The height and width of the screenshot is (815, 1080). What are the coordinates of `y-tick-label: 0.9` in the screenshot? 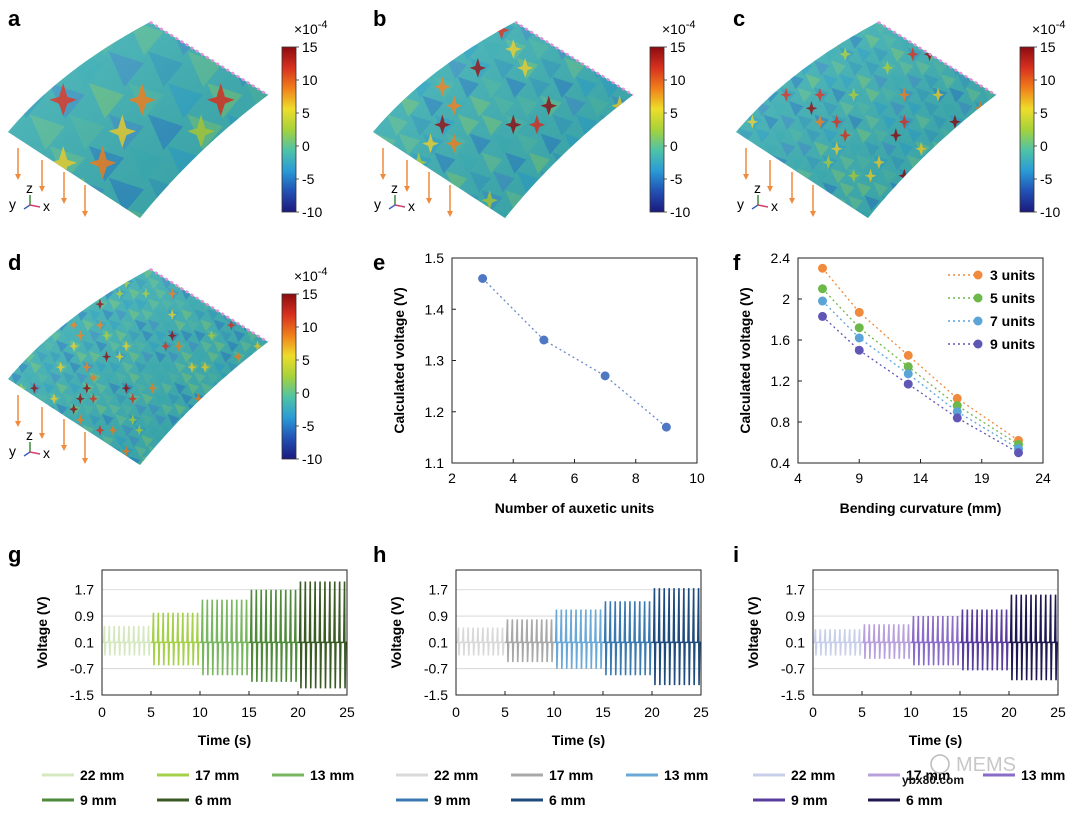 It's located at (439, 616).